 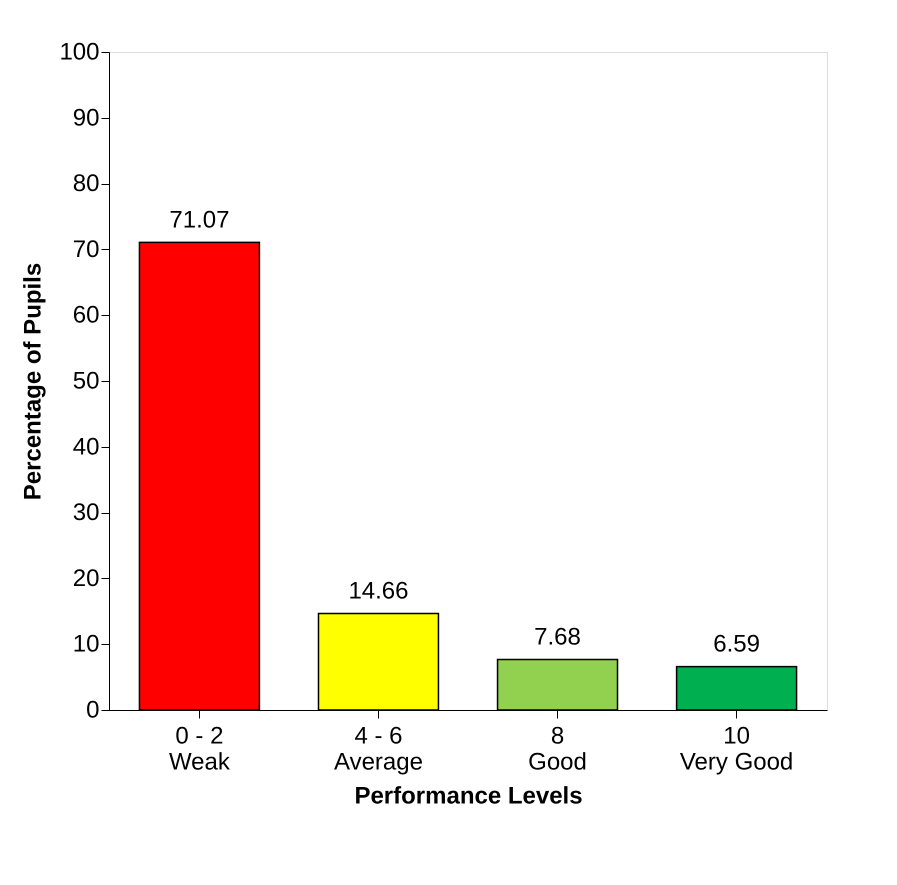 I want to click on x-tick-label: 8 Good, so click(x=557, y=749).